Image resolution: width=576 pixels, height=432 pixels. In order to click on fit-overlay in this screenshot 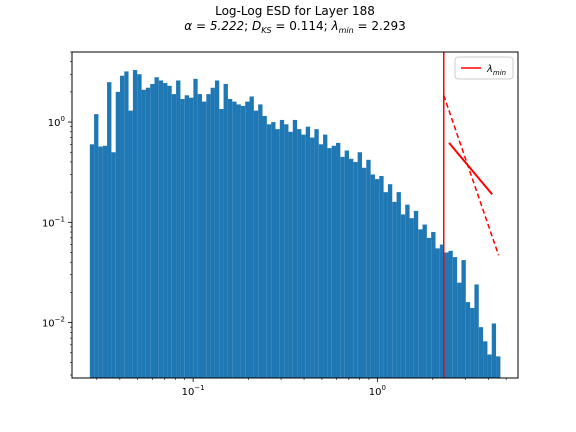, I will do `click(471, 215)`.